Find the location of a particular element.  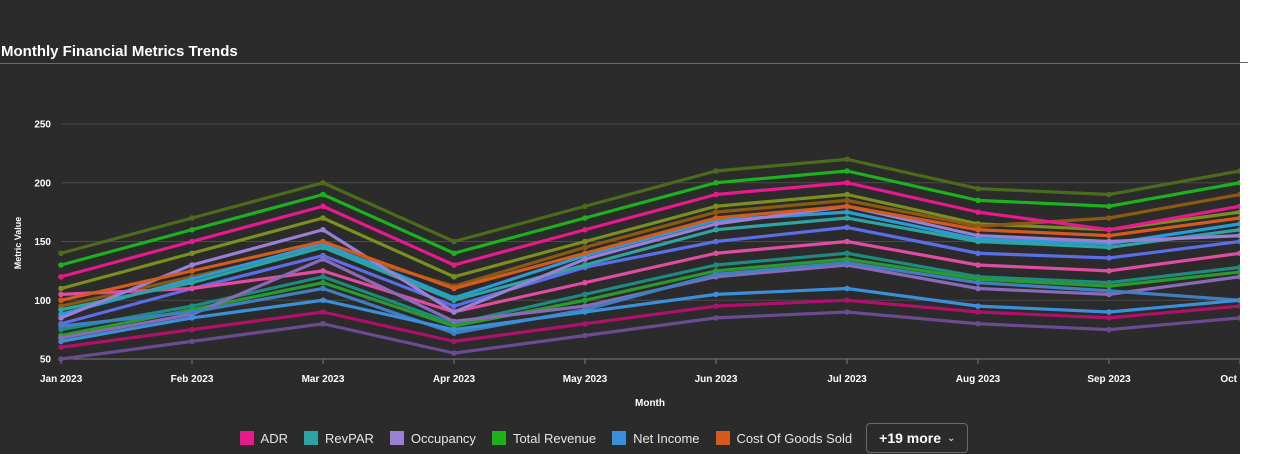

legend-item: ADR is located at coordinates (263, 438).